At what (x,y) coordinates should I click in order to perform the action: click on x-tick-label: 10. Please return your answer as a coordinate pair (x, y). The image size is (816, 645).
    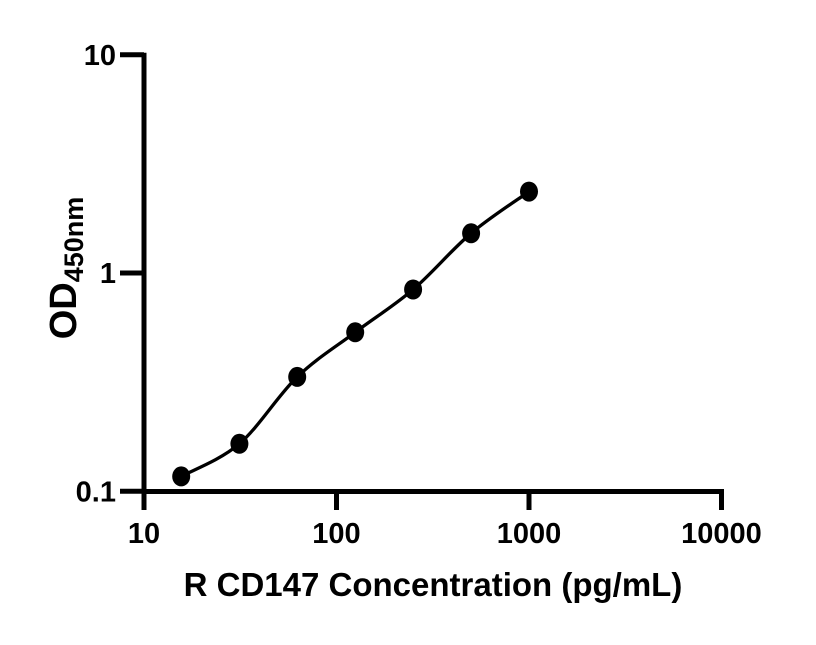
    Looking at the image, I should click on (144, 534).